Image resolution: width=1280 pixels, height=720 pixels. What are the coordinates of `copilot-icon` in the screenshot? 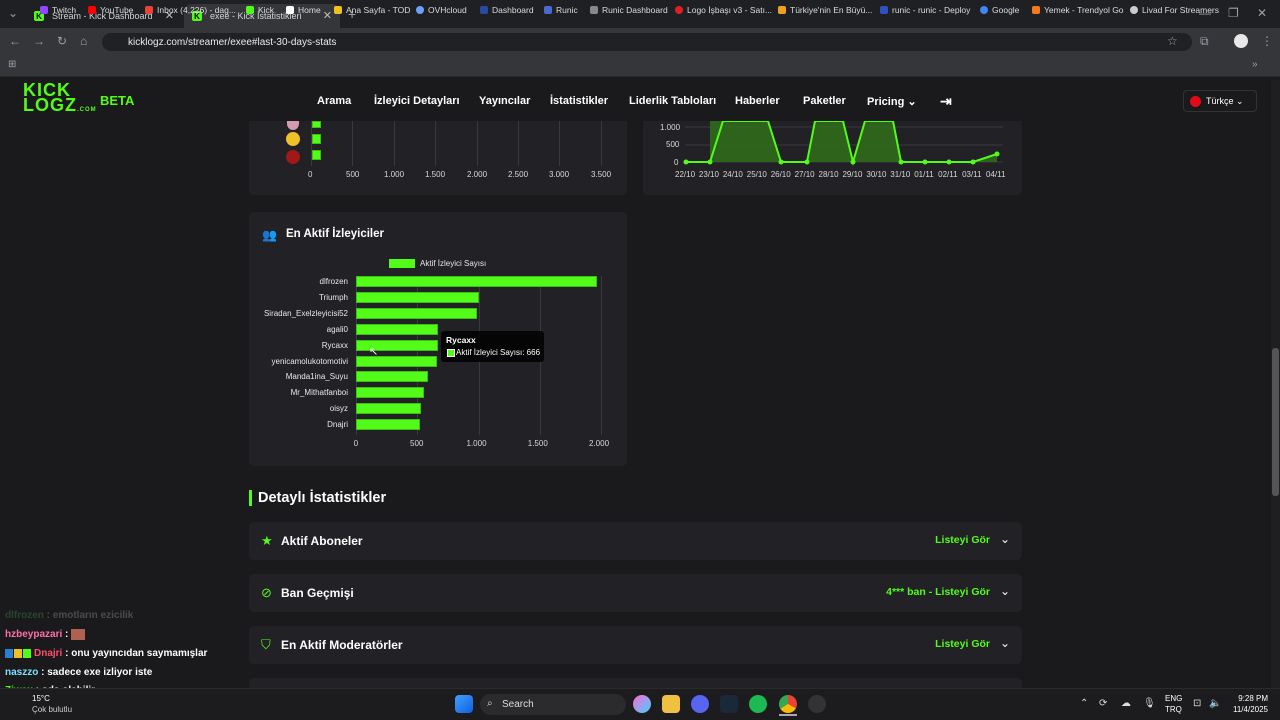 It's located at (642, 704).